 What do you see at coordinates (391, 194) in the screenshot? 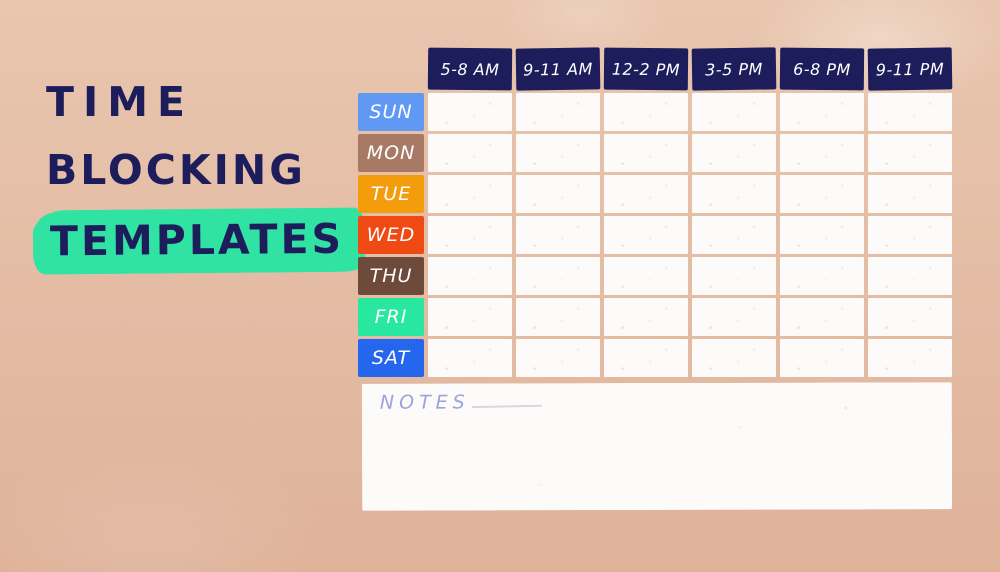
I see `day-tab-tue: TUE` at bounding box center [391, 194].